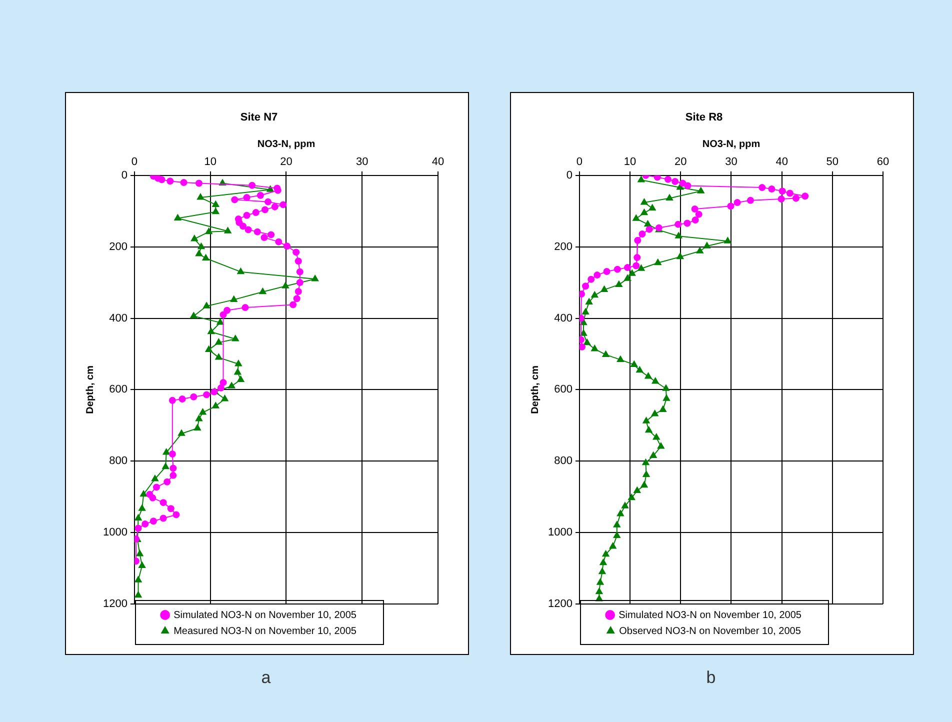 This screenshot has height=722, width=952. What do you see at coordinates (782, 162) in the screenshot?
I see `x-tick-label: 40` at bounding box center [782, 162].